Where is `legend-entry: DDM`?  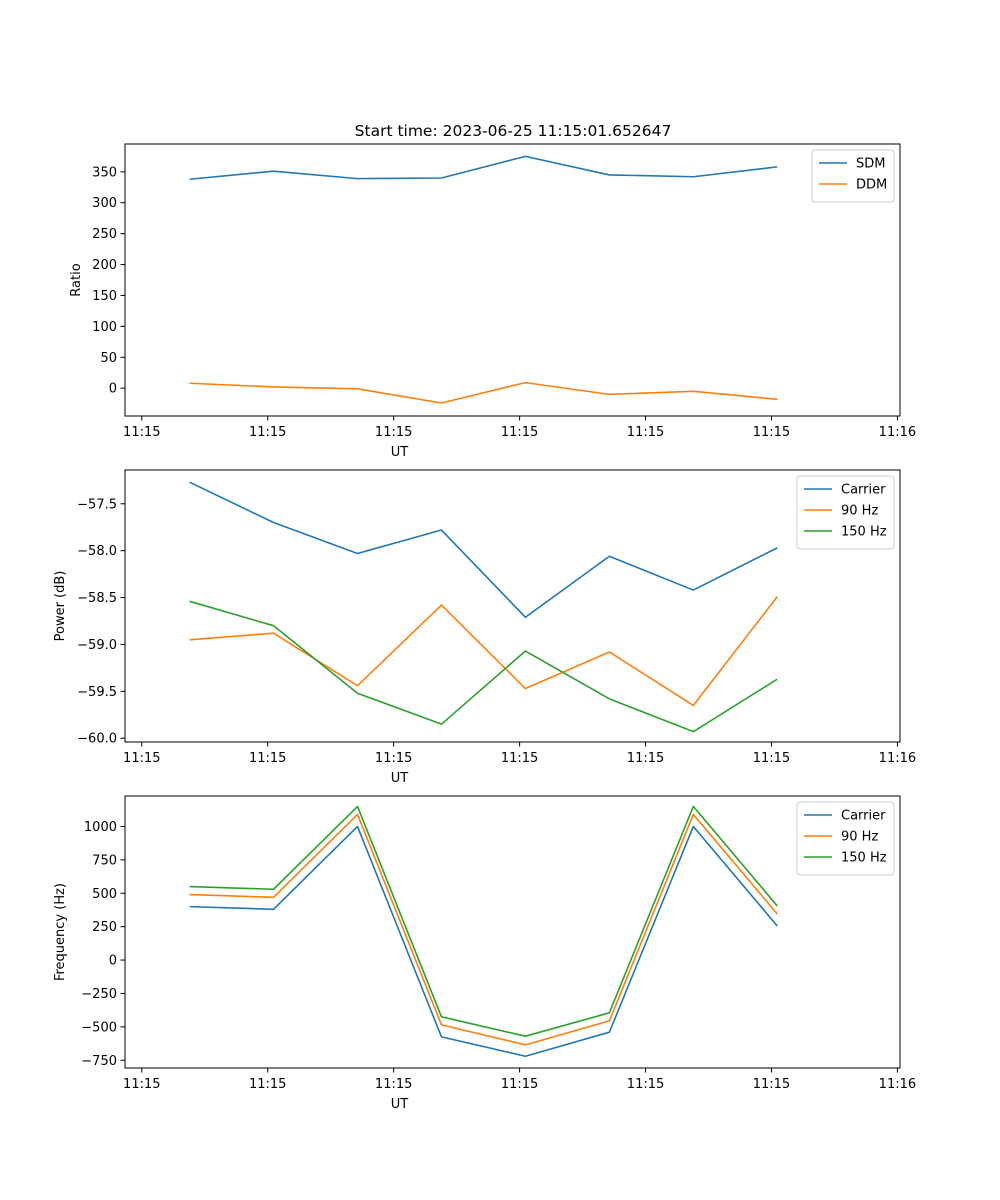
legend-entry: DDM is located at coordinates (871, 185).